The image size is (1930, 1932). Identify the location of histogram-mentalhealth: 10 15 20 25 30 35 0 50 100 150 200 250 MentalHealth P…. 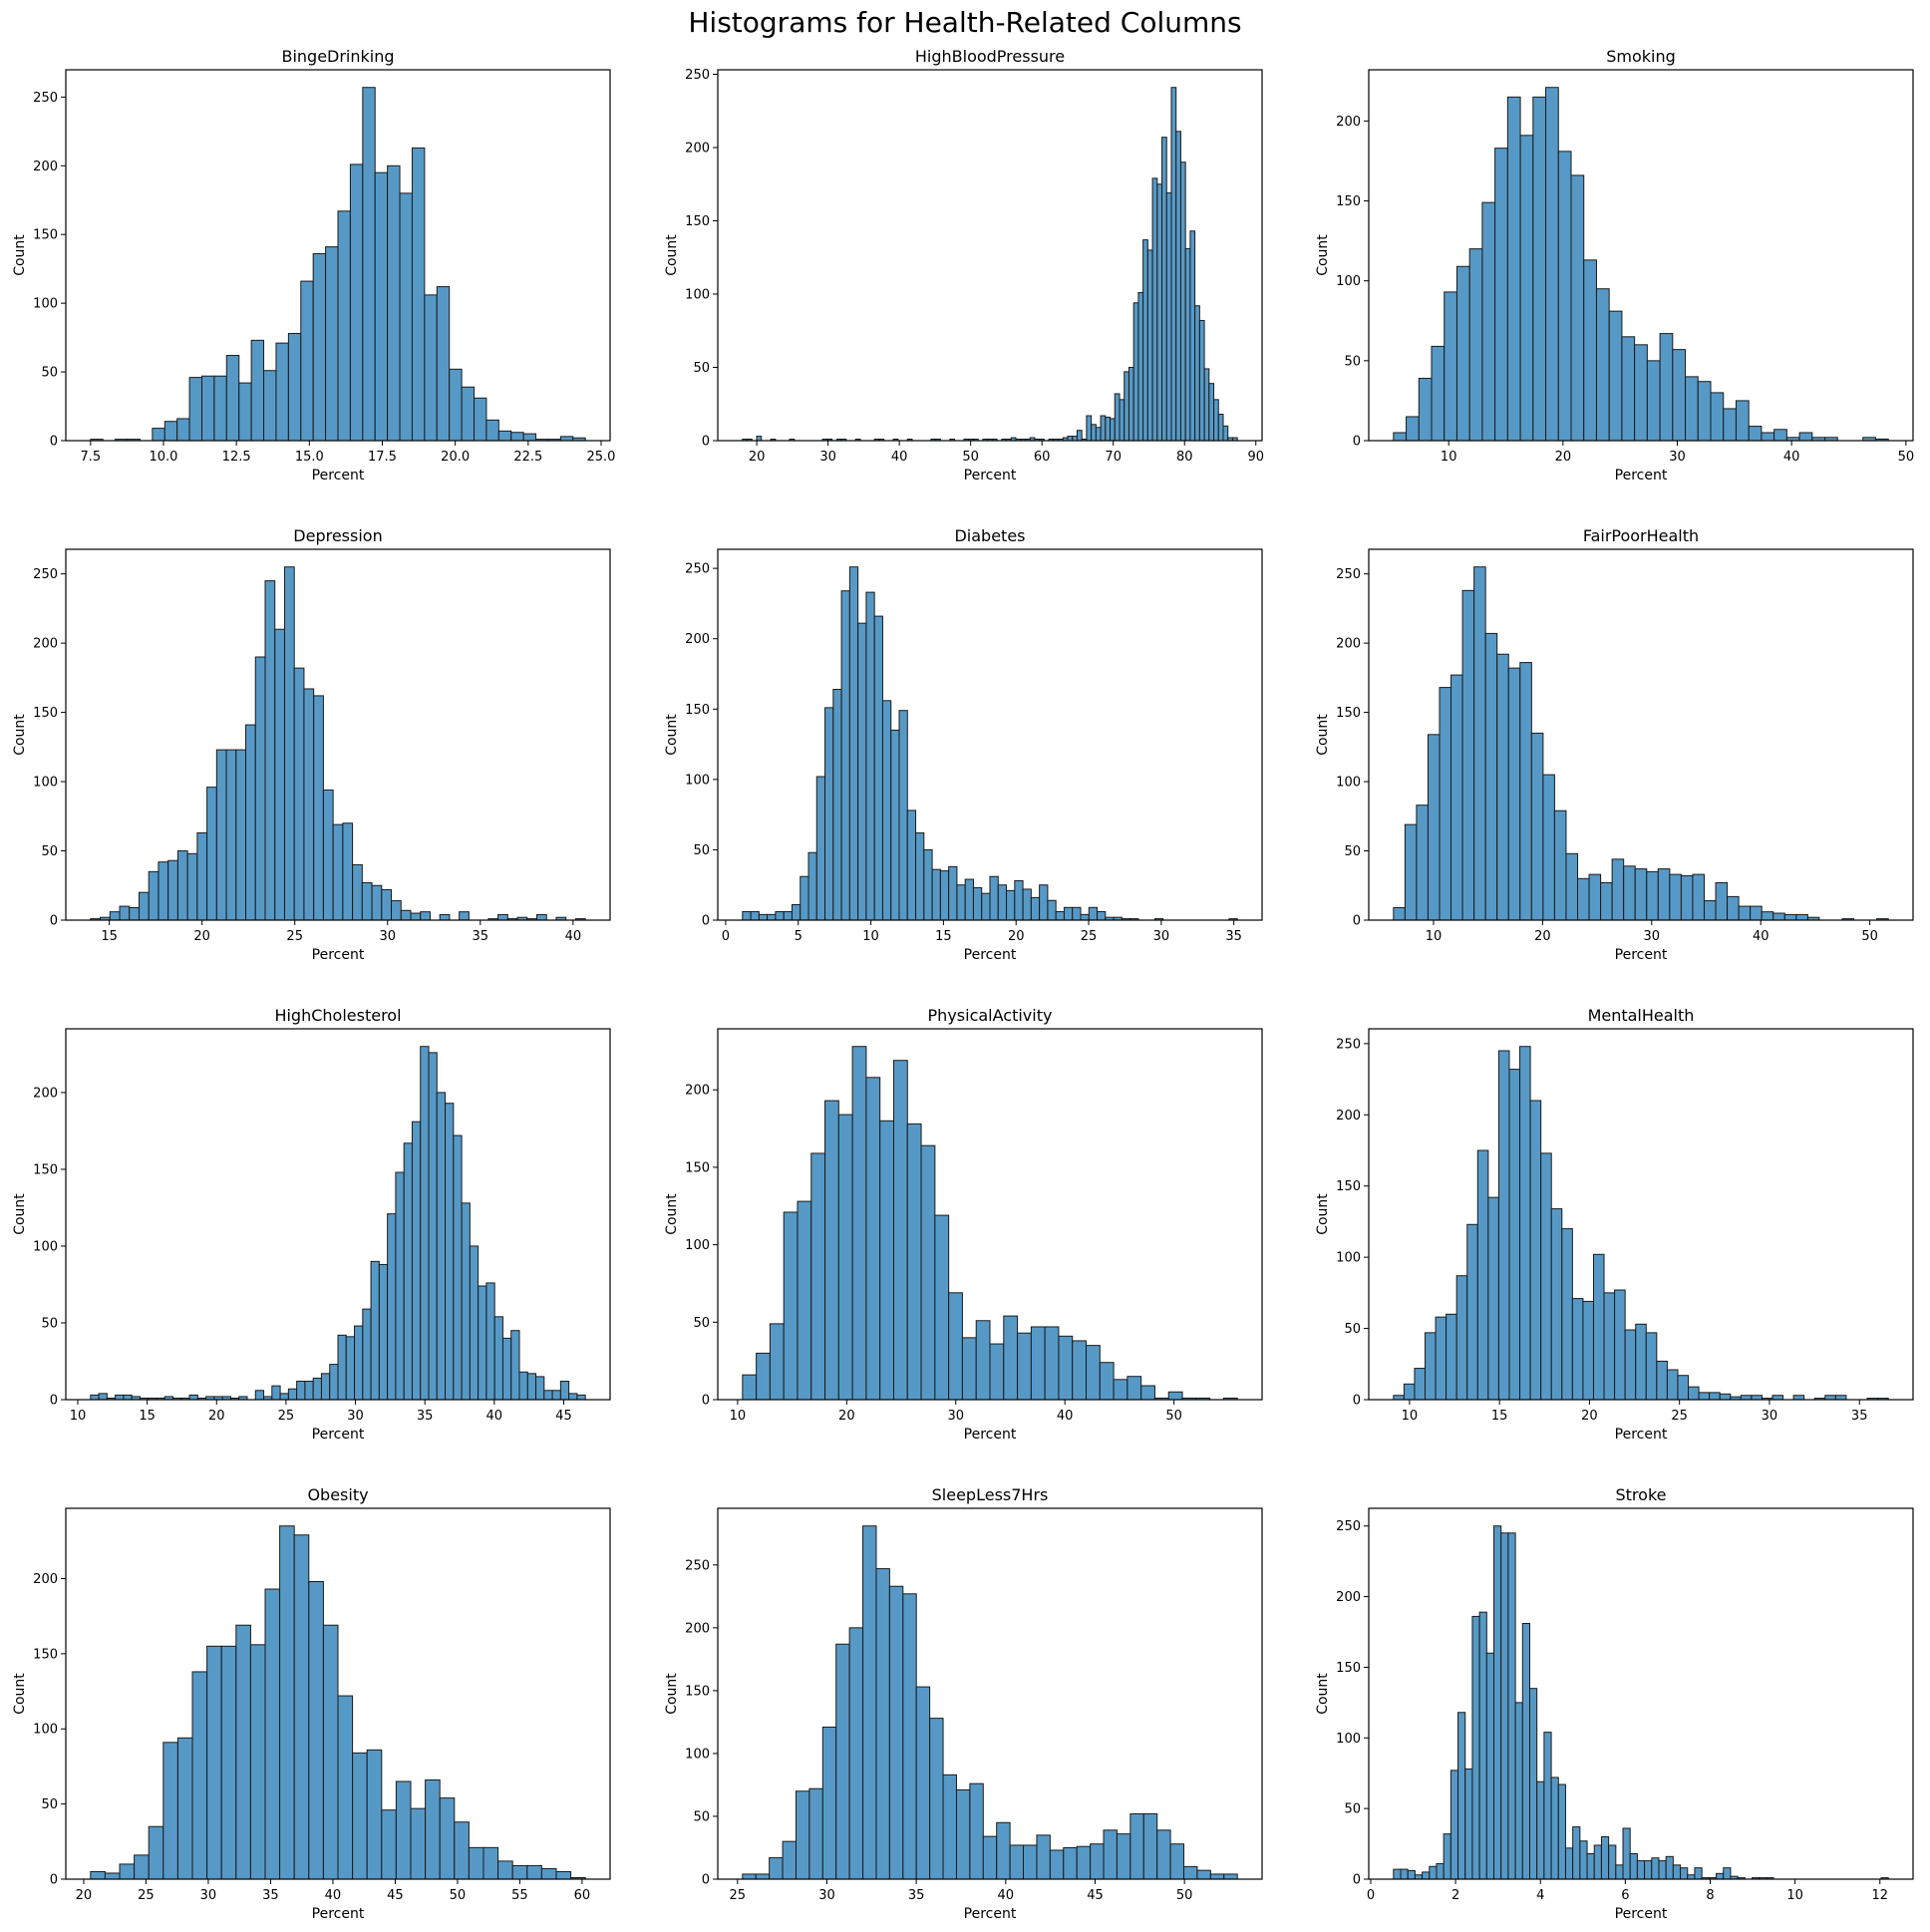
(1614, 1224).